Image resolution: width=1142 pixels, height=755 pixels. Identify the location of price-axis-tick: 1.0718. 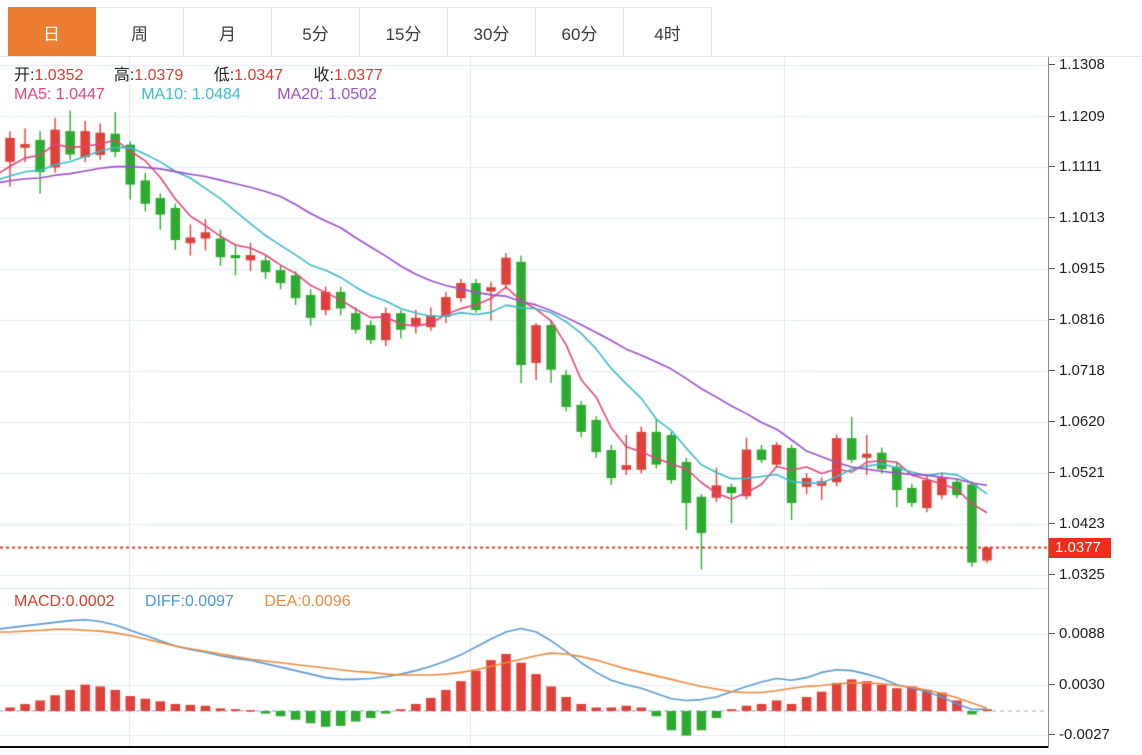
(1077, 371).